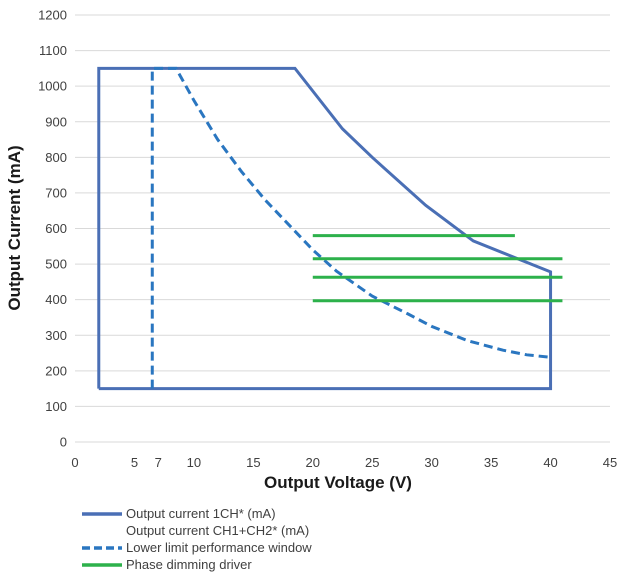 The width and height of the screenshot is (623, 584). Describe the element at coordinates (102, 514) in the screenshot. I see `legend-swatch-solid-blue` at that location.